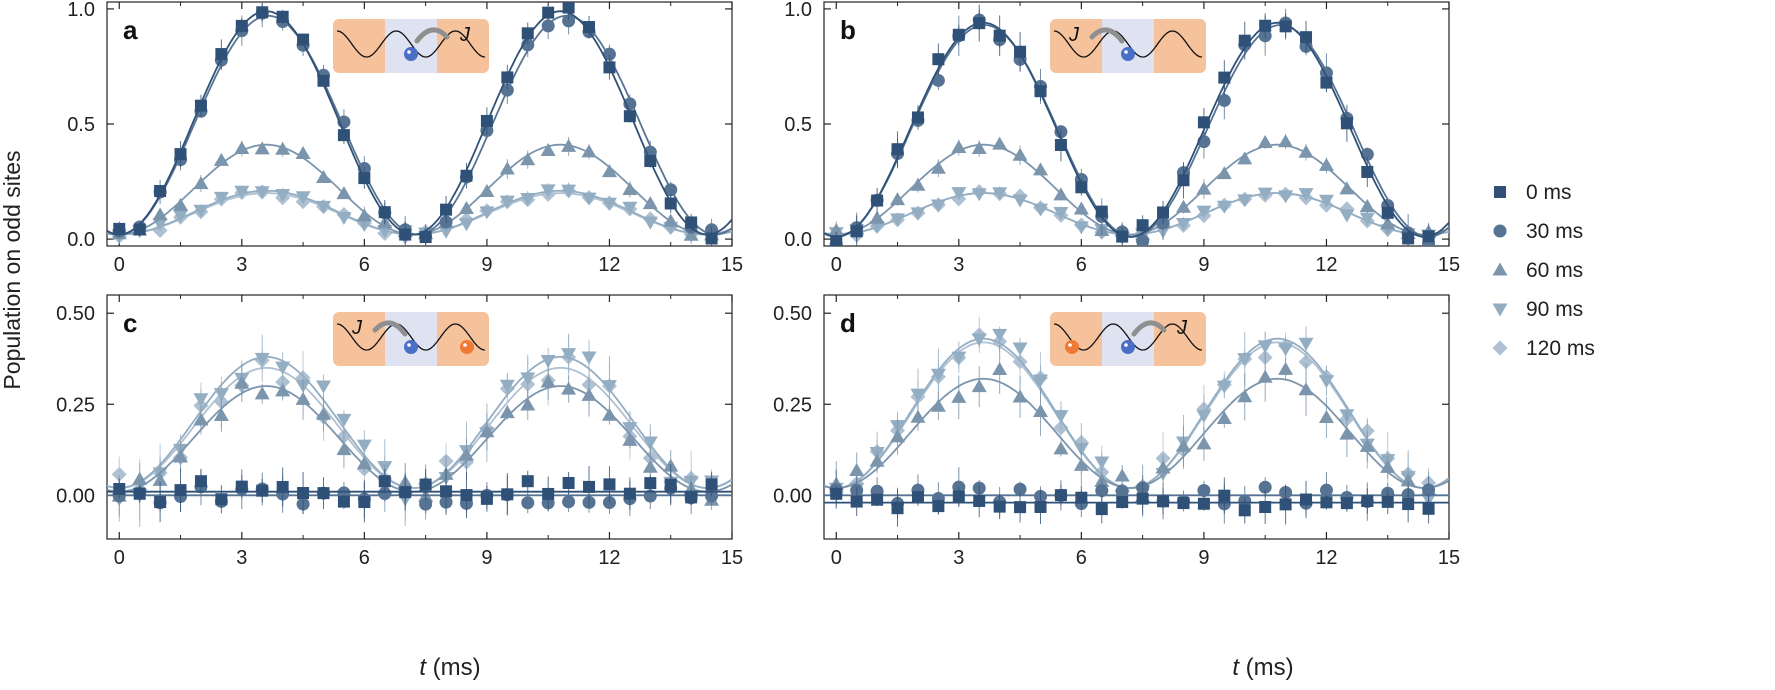 The width and height of the screenshot is (1775, 690). Describe the element at coordinates (1266, 667) in the screenshot. I see `x-axis-unit: (ms)` at that location.